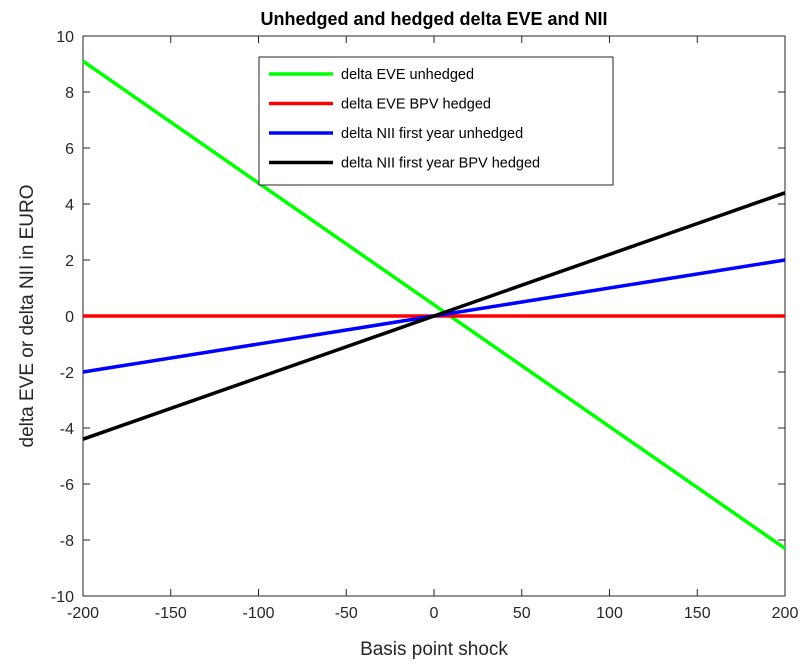 The image size is (805, 665). Describe the element at coordinates (67, 485) in the screenshot. I see `y-tick-label: -6` at that location.